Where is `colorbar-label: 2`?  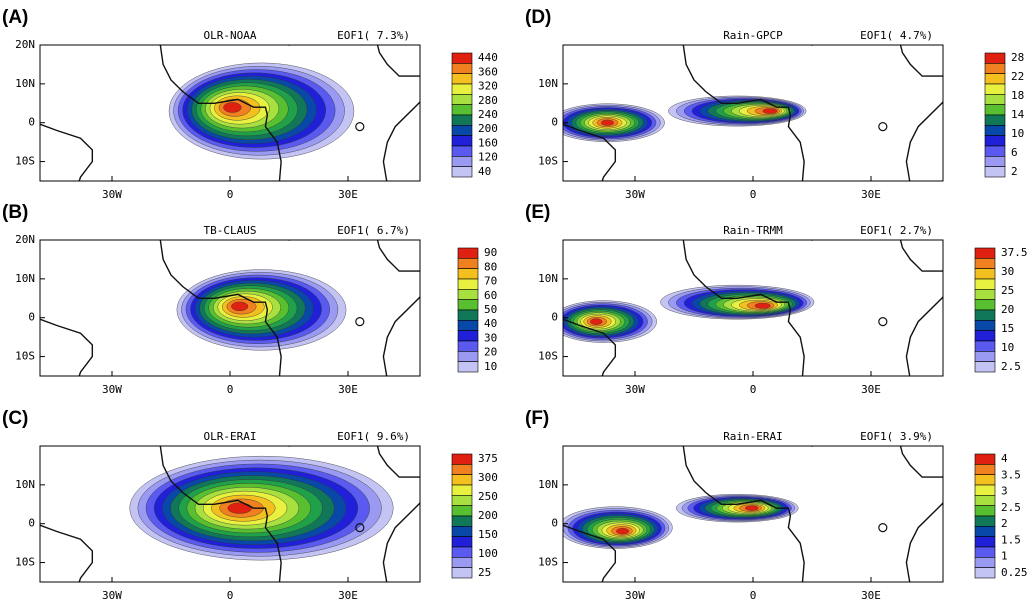 colorbar-label: 2 is located at coordinates (1004, 523).